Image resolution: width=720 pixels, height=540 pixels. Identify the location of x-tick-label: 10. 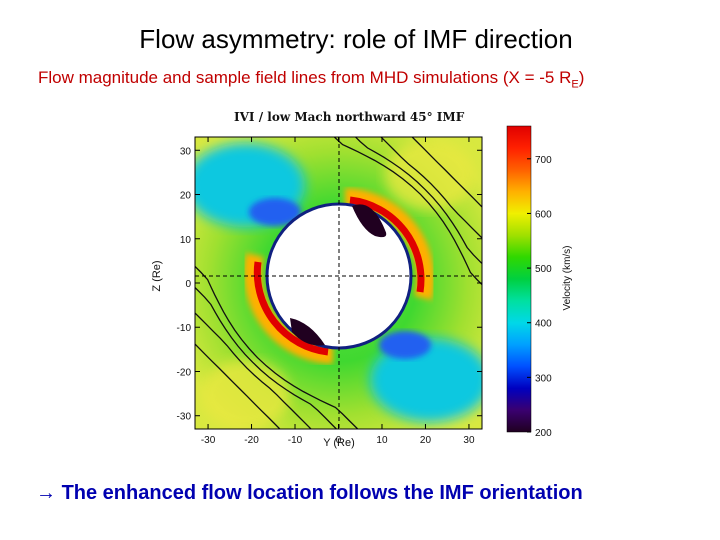
(382, 440).